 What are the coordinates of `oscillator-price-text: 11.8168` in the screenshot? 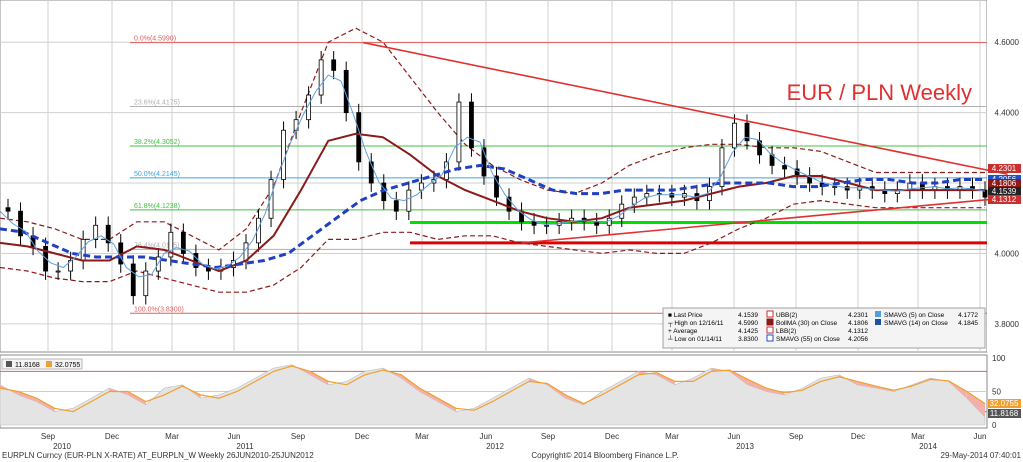 It's located at (1004, 413).